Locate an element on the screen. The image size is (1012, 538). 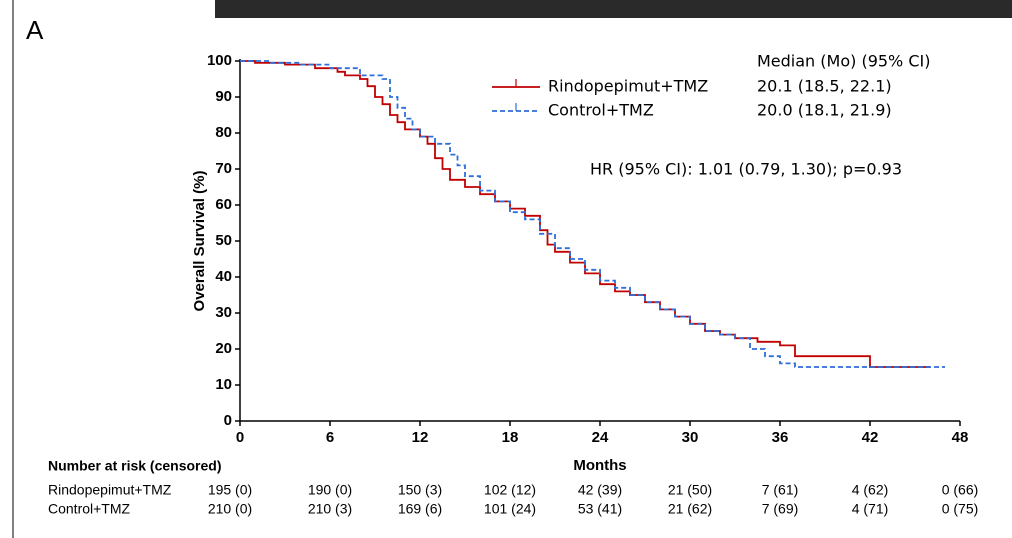
x-tick-label: 12 is located at coordinates (420, 437).